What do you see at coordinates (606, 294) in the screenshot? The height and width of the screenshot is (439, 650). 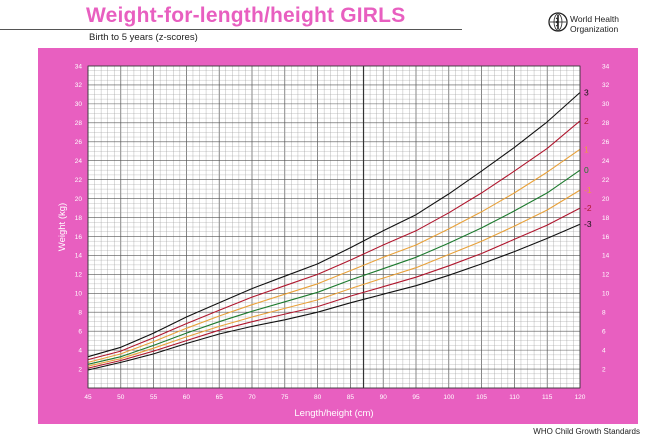 I see `y-tick-label-right: 10` at bounding box center [606, 294].